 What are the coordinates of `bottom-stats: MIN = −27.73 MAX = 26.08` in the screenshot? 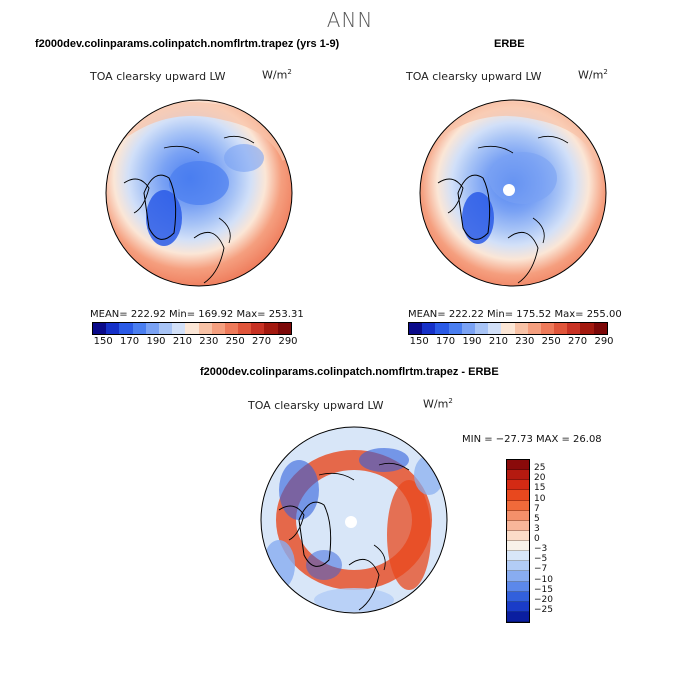 It's located at (532, 439).